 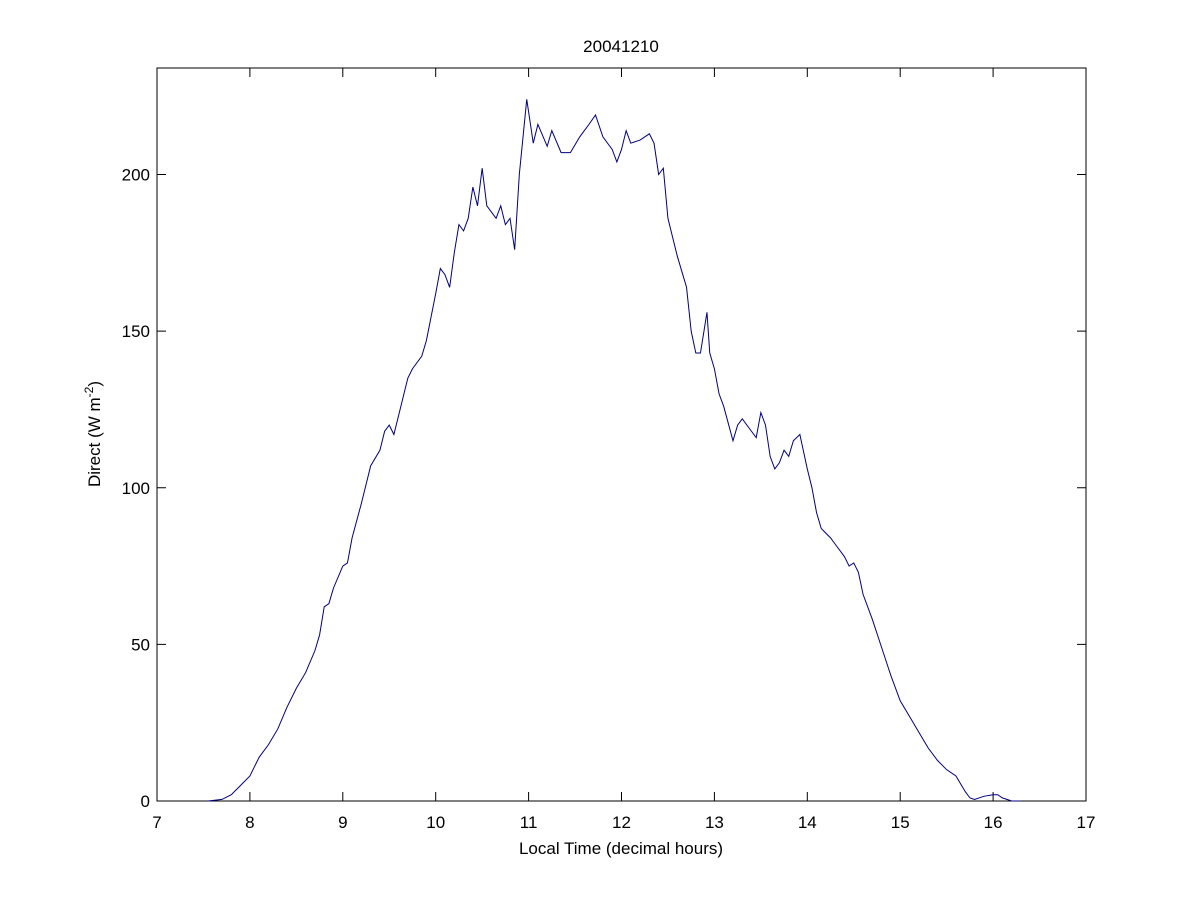 What do you see at coordinates (621, 822) in the screenshot?
I see `x-tick-label: 12` at bounding box center [621, 822].